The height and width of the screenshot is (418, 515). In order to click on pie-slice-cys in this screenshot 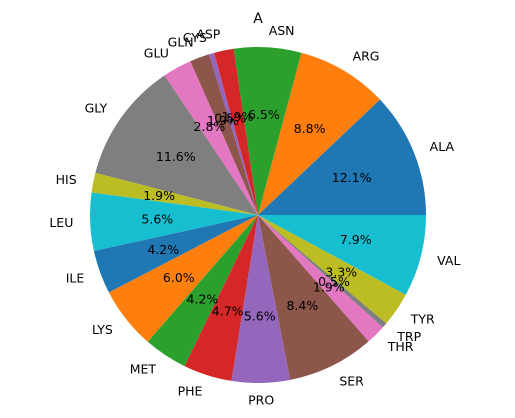, I will do `click(233, 133)`.